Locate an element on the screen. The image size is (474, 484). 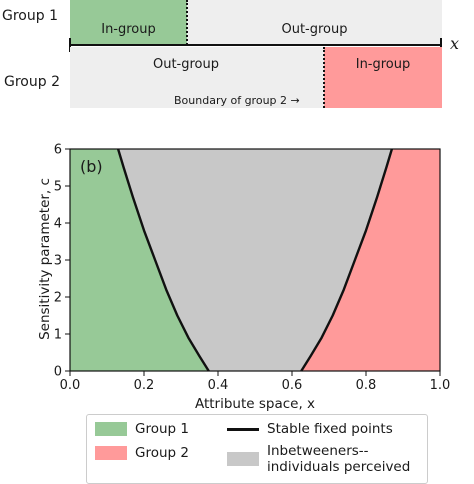
attribute-axis-line is located at coordinates (255, 45).